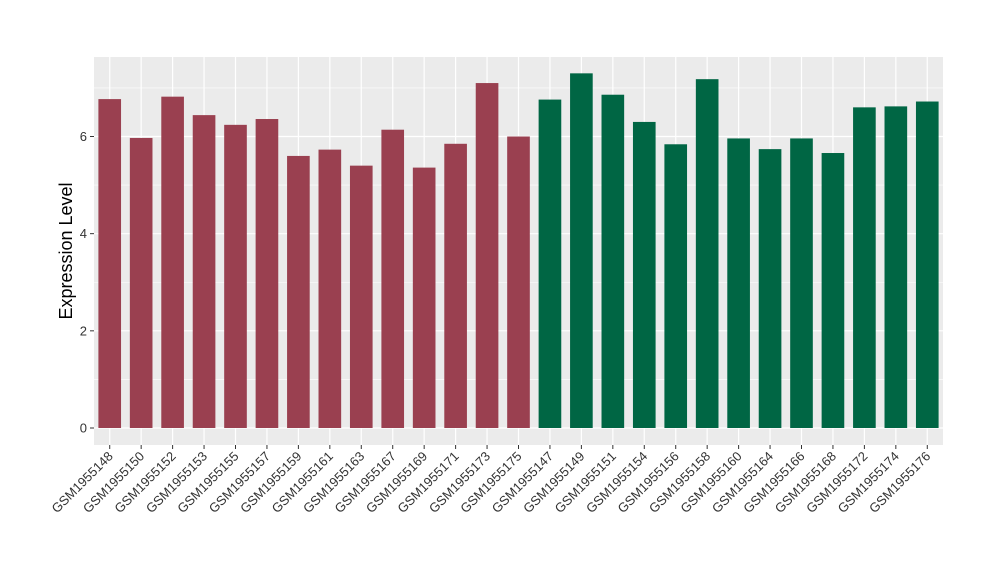 This screenshot has height=580, width=1000. I want to click on bar-GSM1955176, so click(927, 265).